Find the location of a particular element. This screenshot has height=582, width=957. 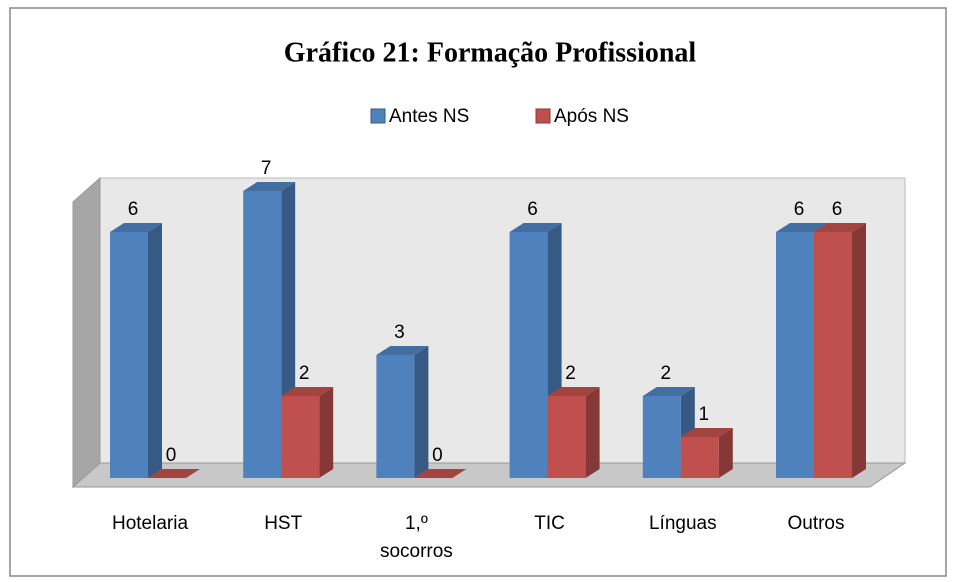

x-tick-label: Línguas is located at coordinates (682, 523).